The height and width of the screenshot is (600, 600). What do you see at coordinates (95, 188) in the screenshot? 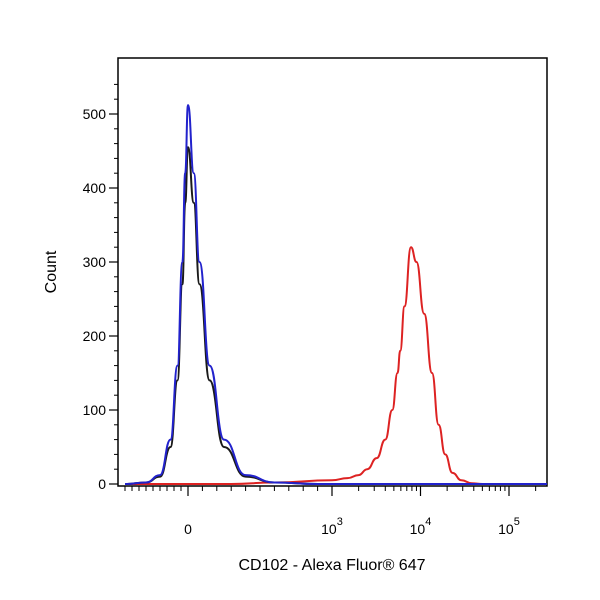
I see `y-tick-label-400: 400` at bounding box center [95, 188].